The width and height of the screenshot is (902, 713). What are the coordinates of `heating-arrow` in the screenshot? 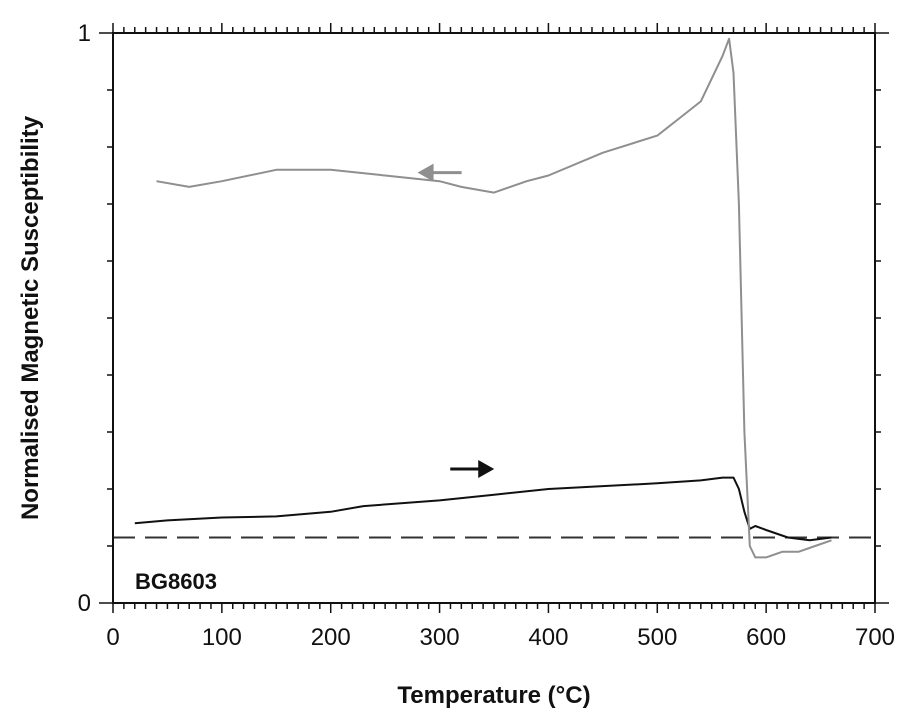 It's located at (472, 469).